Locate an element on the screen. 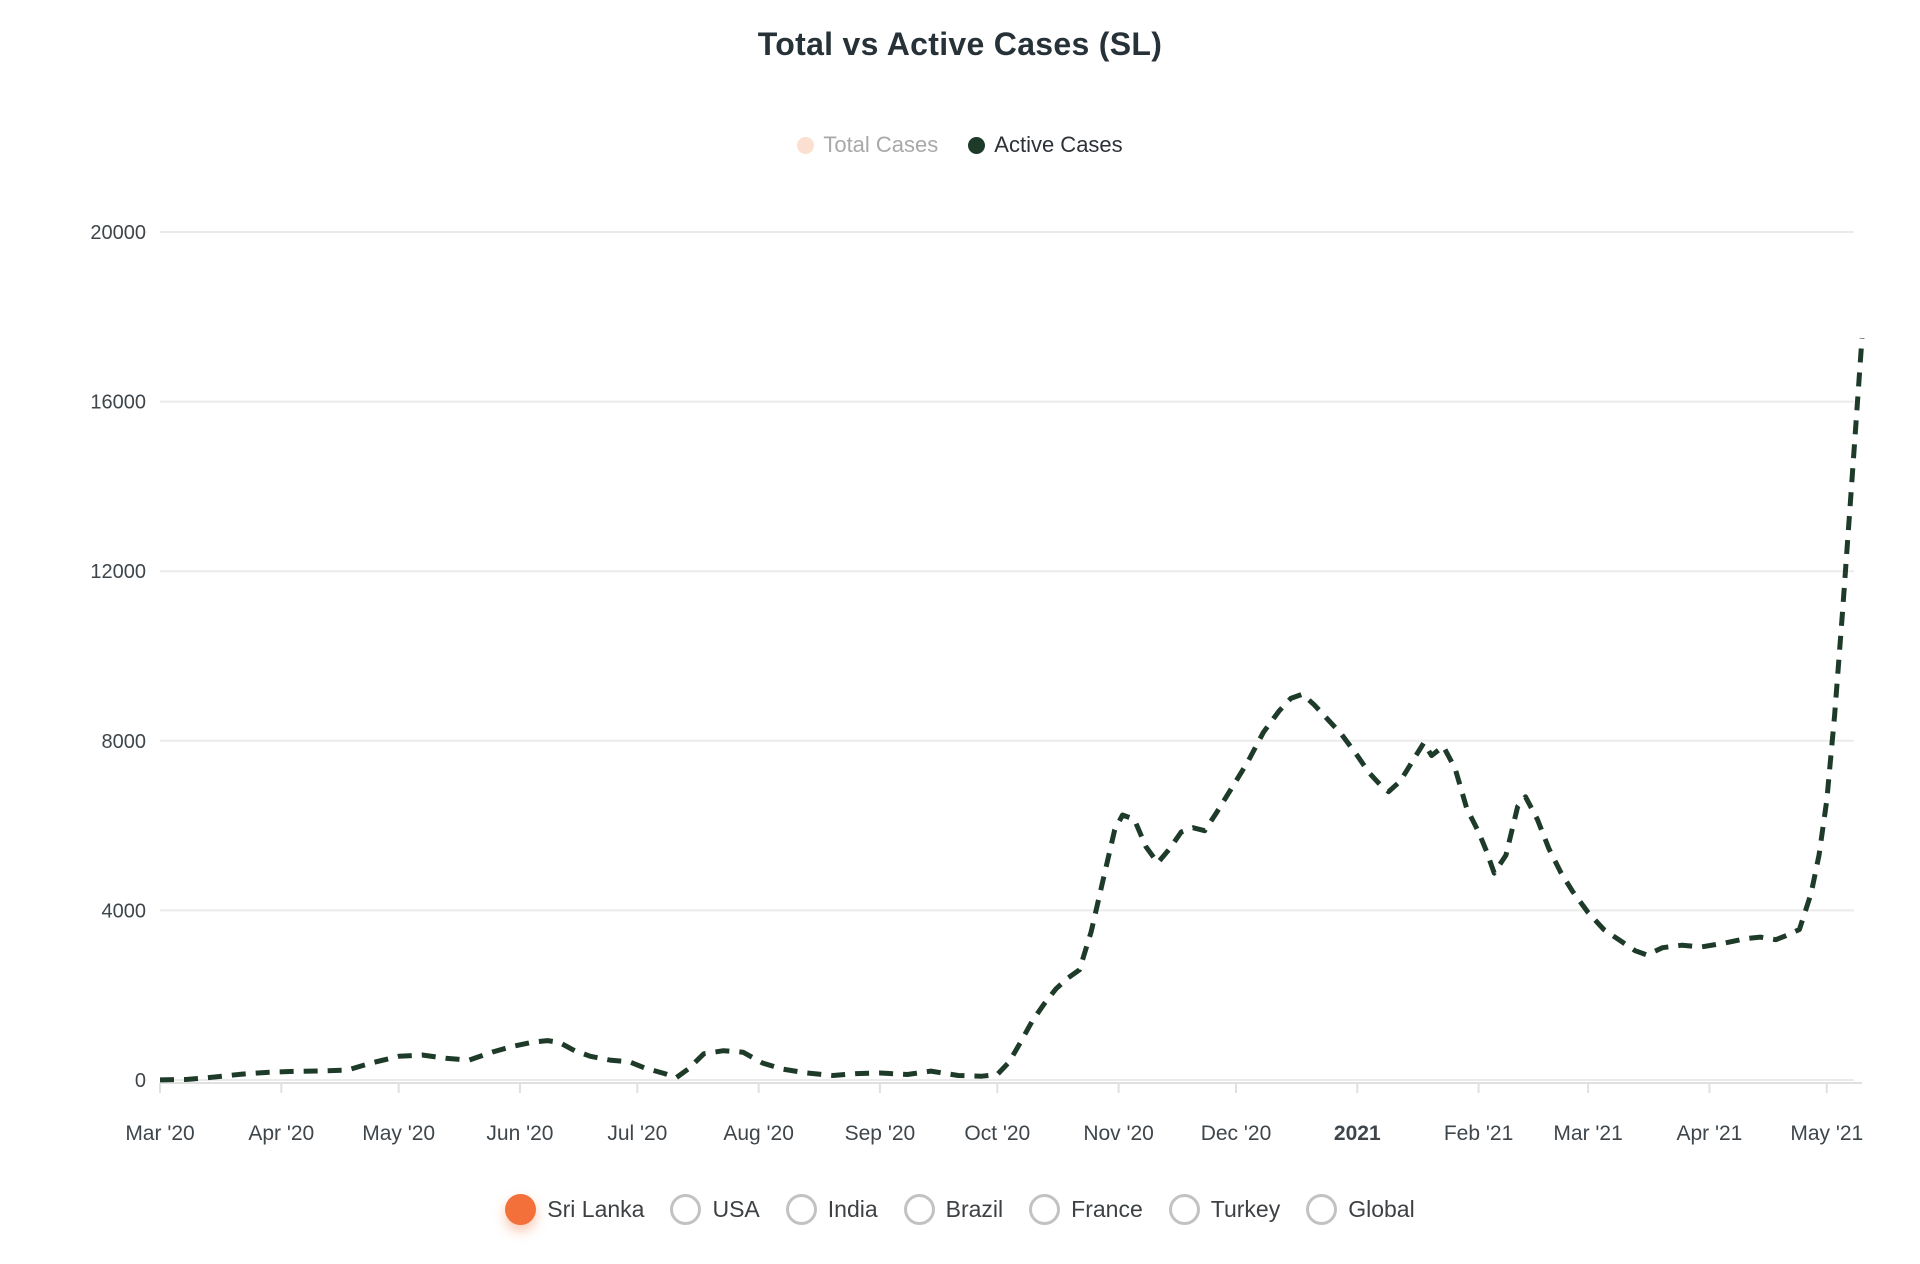  radio-option-india: India is located at coordinates (831, 1209).